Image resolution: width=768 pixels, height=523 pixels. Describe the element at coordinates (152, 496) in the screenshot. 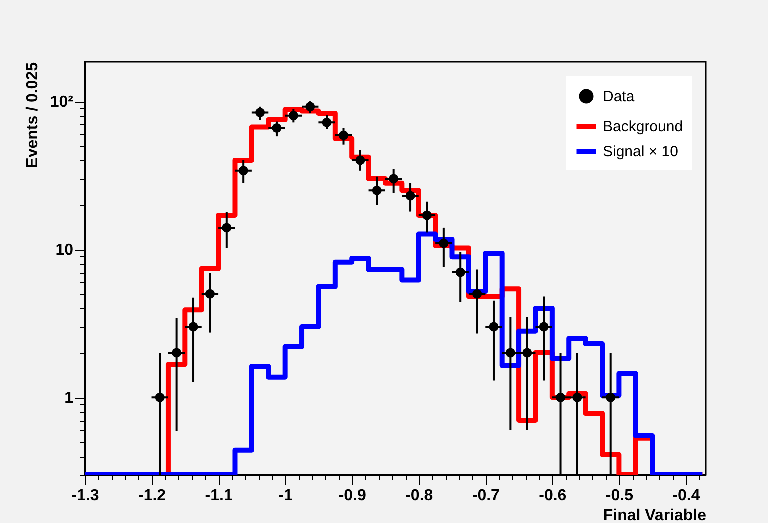

I see `x-tick-label: -1.2` at that location.